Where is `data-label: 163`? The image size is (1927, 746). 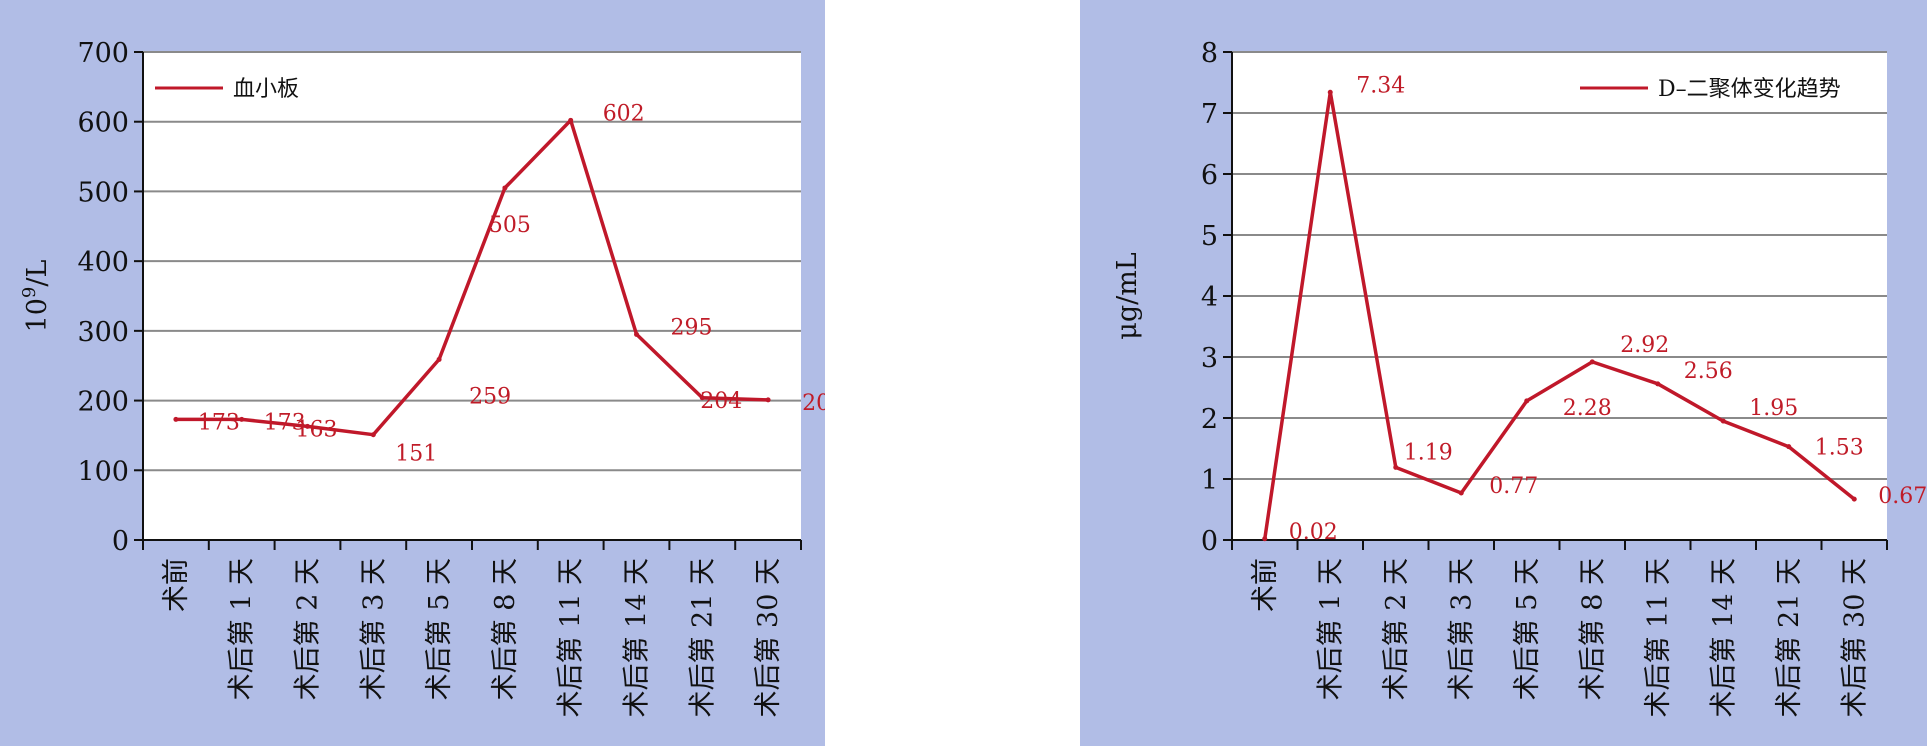 data-label: 163 is located at coordinates (317, 429).